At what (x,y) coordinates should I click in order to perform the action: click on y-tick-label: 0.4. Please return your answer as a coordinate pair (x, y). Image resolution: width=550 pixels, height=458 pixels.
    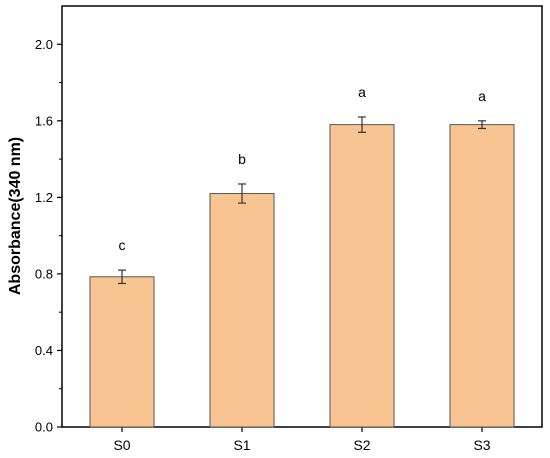
    Looking at the image, I should click on (44, 350).